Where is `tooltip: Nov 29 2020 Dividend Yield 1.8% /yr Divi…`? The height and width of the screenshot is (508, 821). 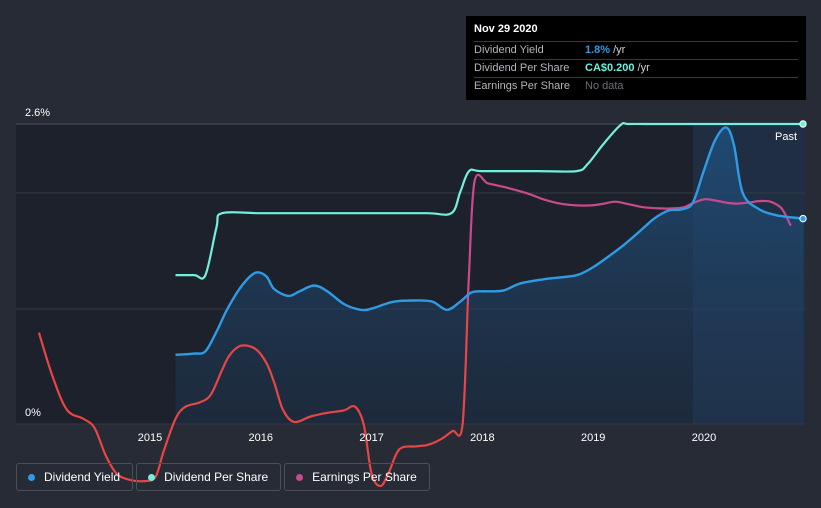 tooltip: Nov 29 2020 Dividend Yield 1.8% /yr Divi… is located at coordinates (636, 58).